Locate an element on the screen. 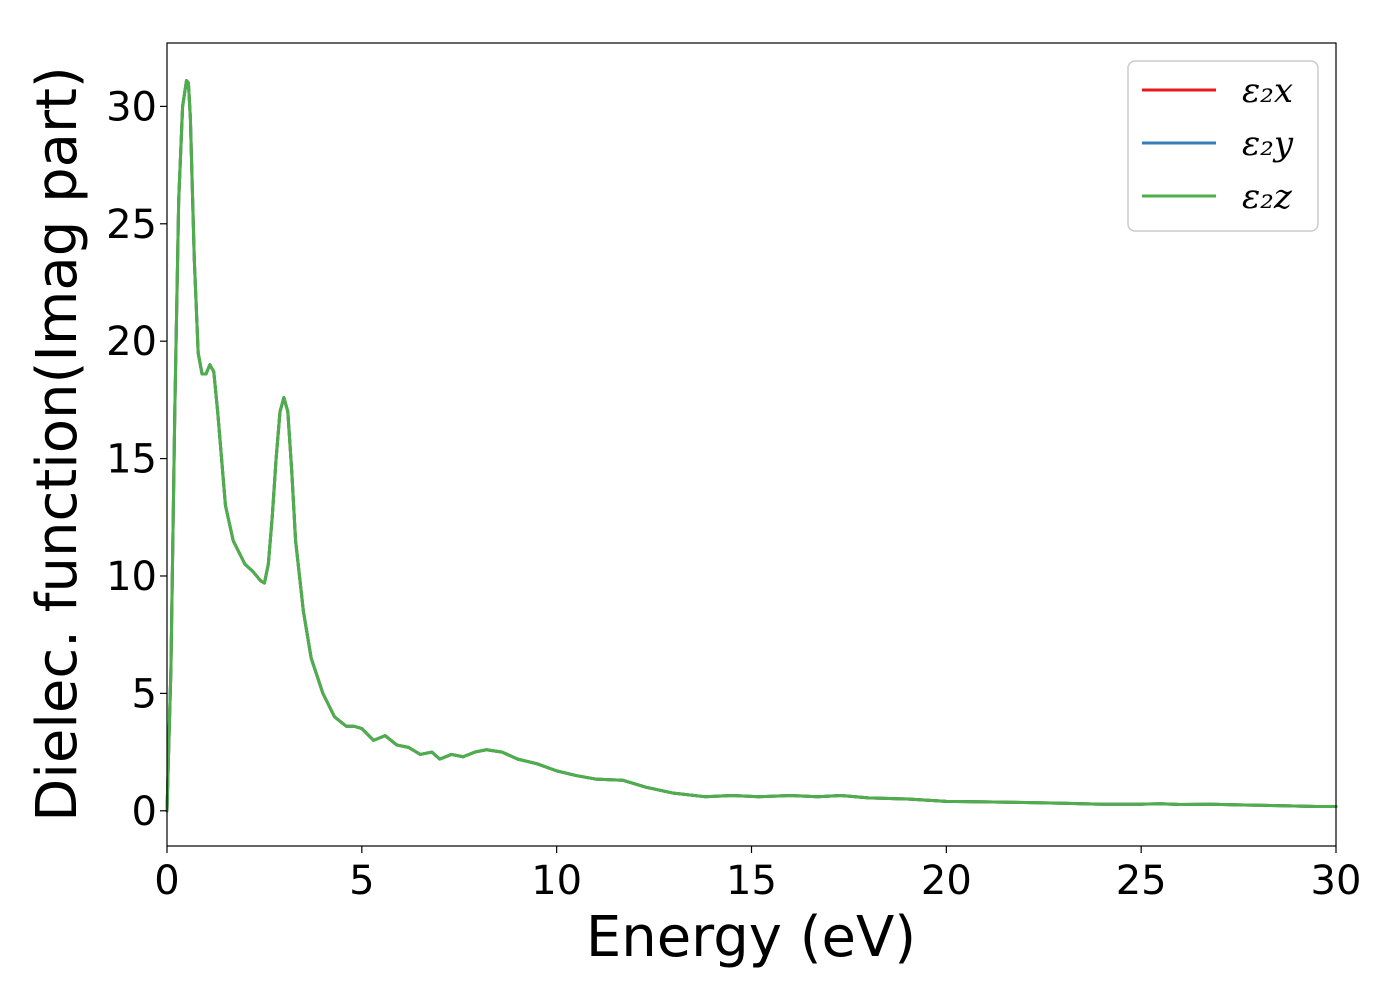 The height and width of the screenshot is (1004, 1400). legend-label-3: ε₂z is located at coordinates (1267, 197).